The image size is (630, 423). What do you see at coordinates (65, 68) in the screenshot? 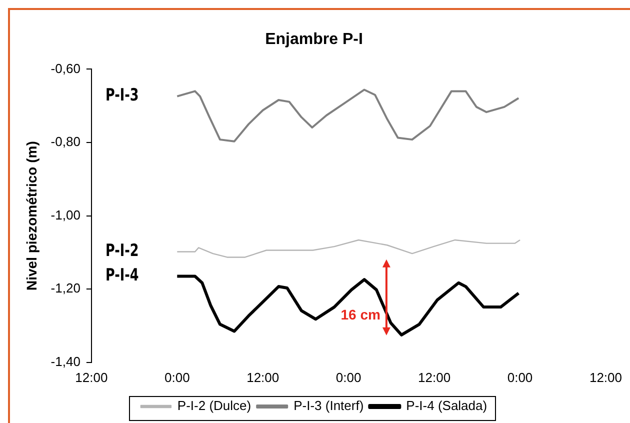
I see `y-tick-label: -0,60` at bounding box center [65, 68].